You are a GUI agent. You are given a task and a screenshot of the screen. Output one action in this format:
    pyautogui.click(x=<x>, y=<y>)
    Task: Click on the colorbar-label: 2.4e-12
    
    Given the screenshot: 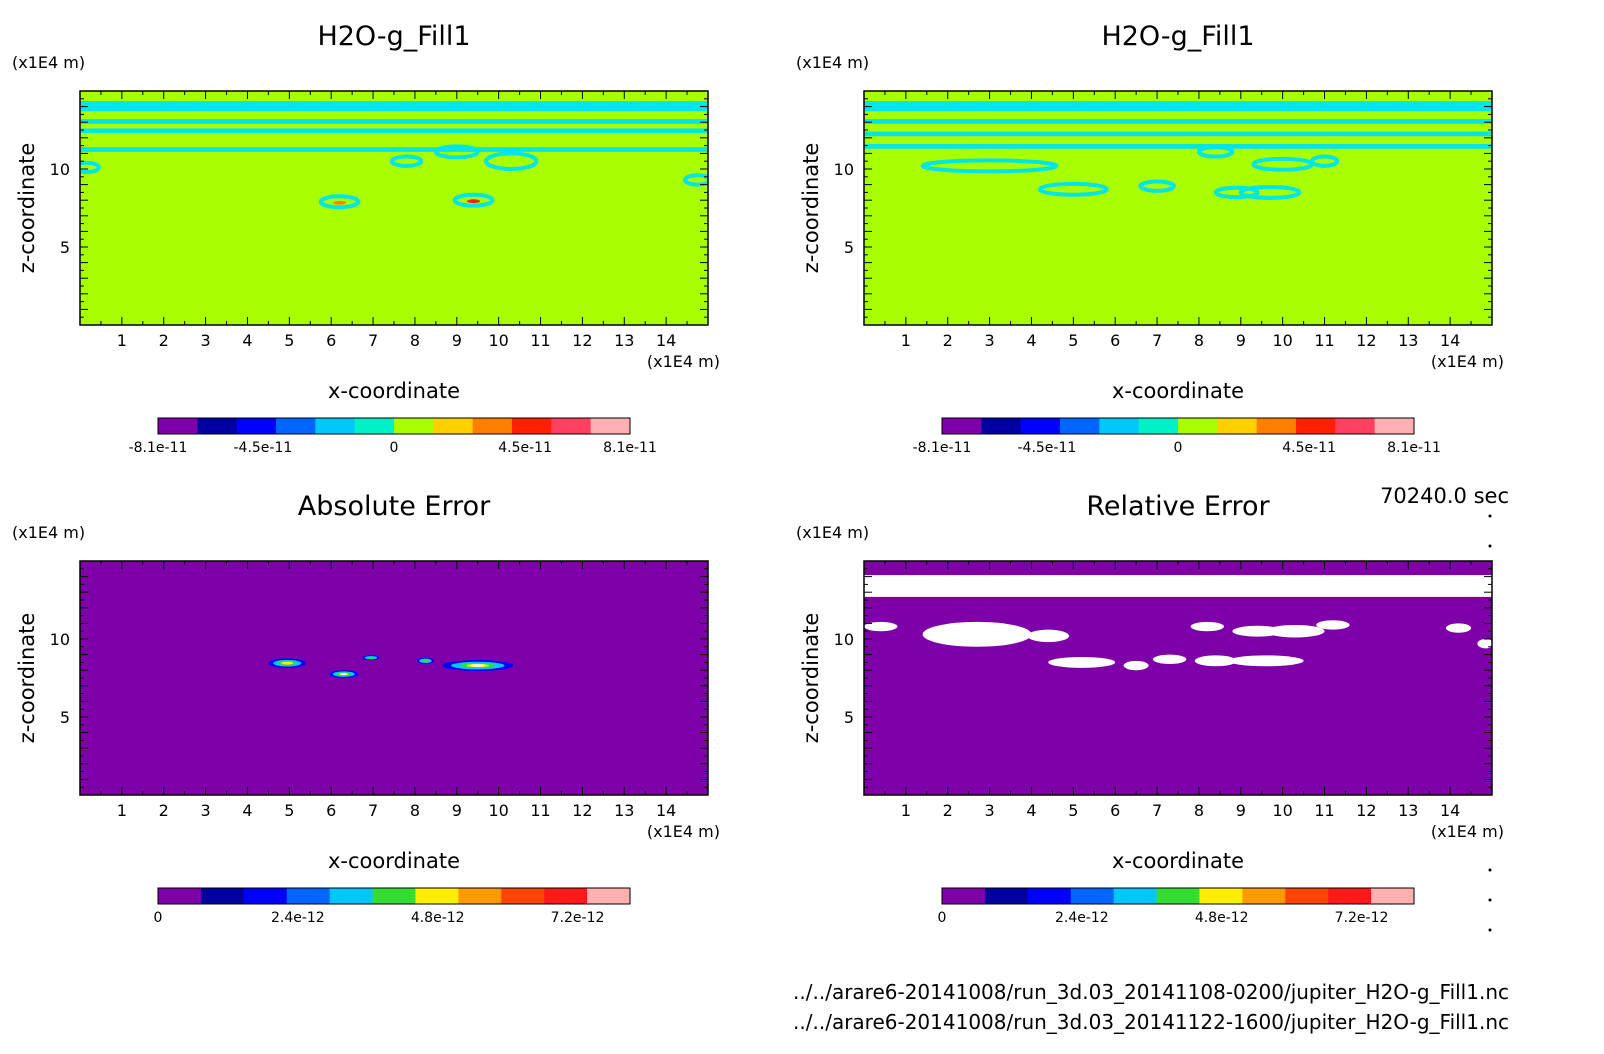 What is the action you would take?
    pyautogui.click(x=1082, y=918)
    